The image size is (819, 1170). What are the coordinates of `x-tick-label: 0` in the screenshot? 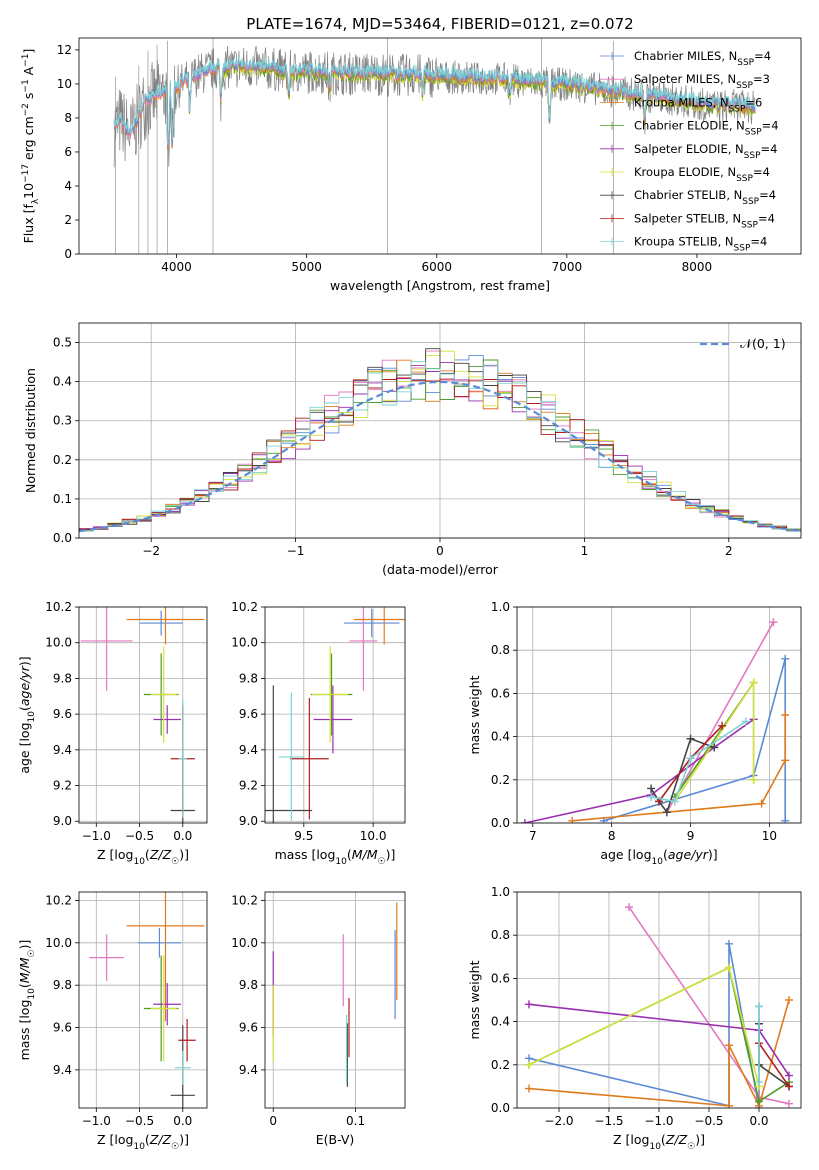 It's located at (273, 1121).